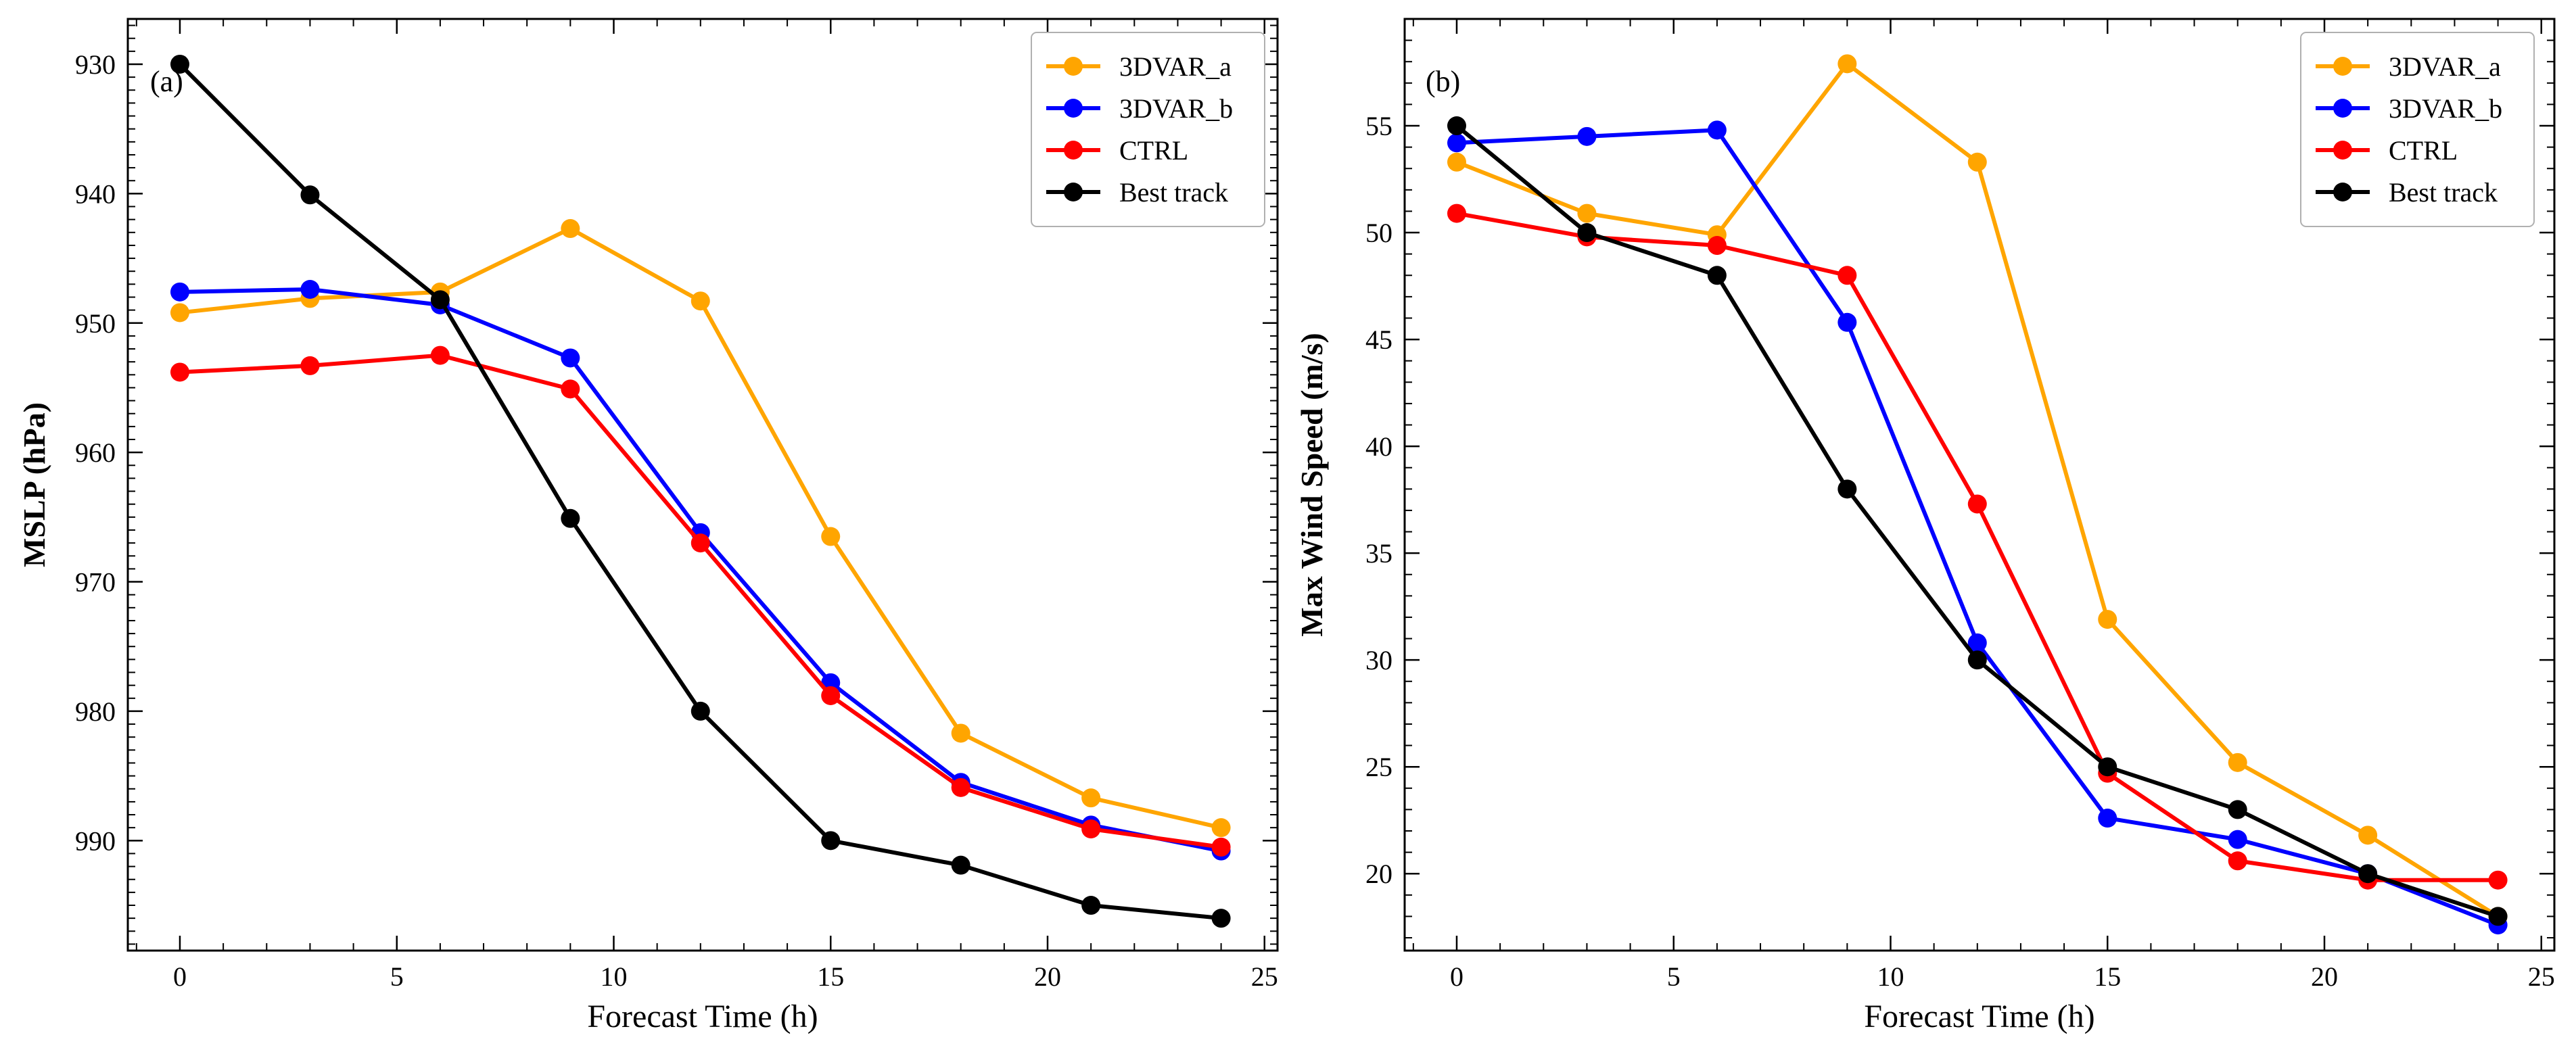 This screenshot has height=1052, width=2576. What do you see at coordinates (95, 194) in the screenshot?
I see `y-tick-label: 940` at bounding box center [95, 194].